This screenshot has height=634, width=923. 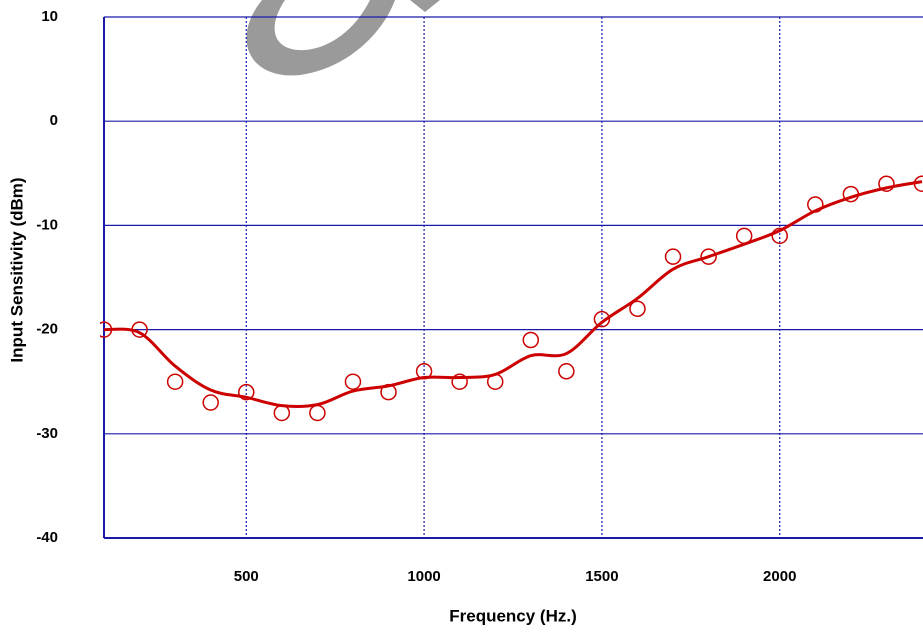 What do you see at coordinates (779, 576) in the screenshot?
I see `x-tick-label: 2000` at bounding box center [779, 576].